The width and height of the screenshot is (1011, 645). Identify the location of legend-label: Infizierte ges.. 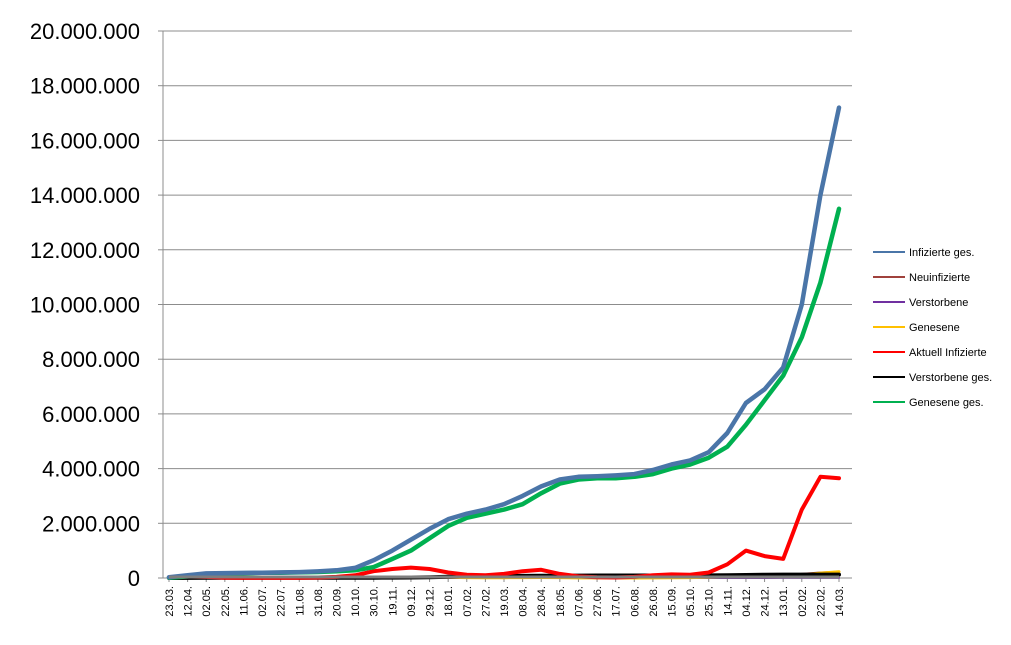
(941, 253).